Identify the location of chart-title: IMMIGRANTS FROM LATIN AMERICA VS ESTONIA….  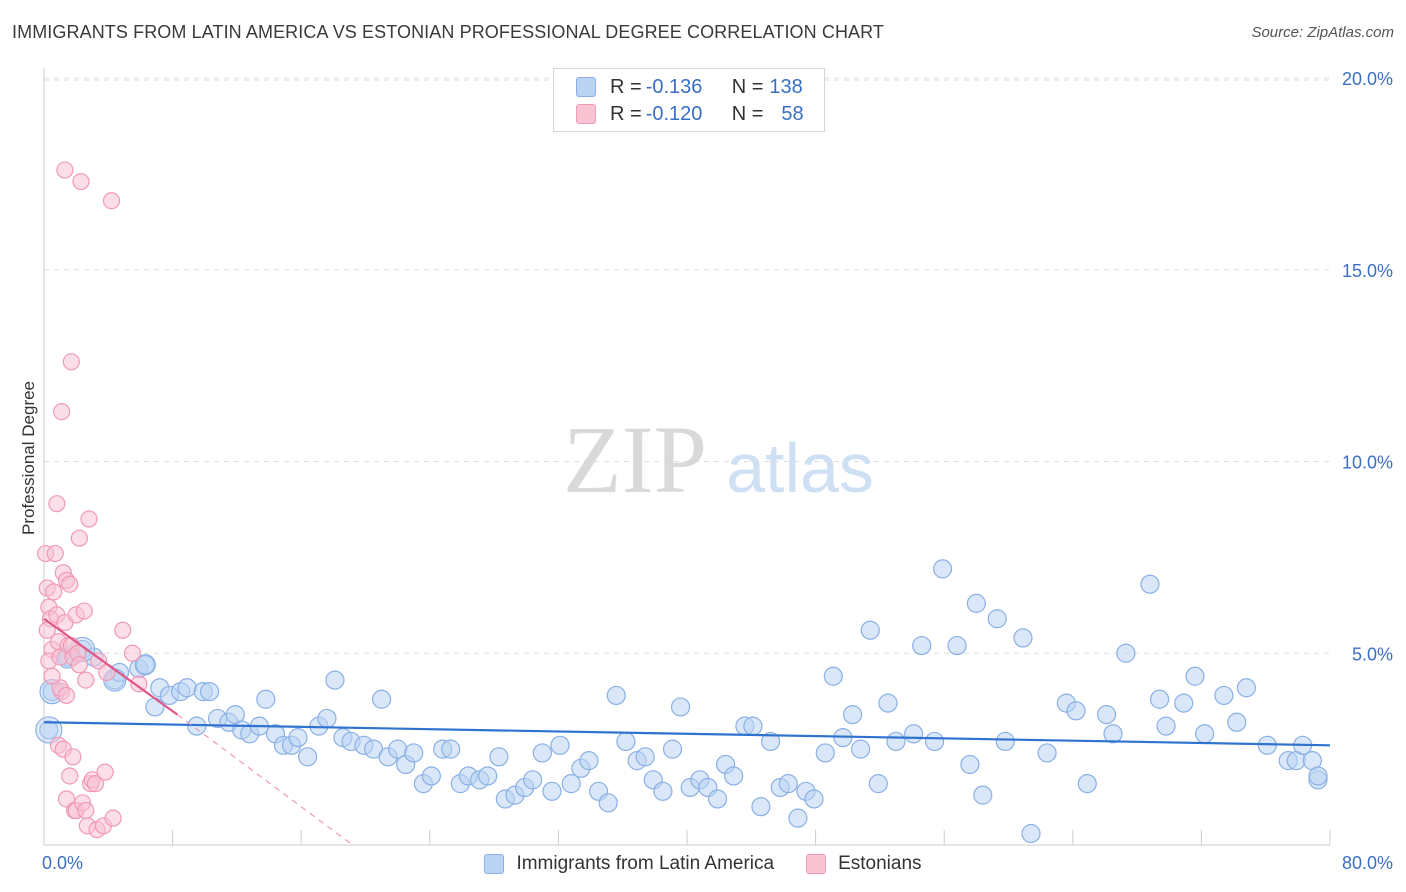
(448, 32).